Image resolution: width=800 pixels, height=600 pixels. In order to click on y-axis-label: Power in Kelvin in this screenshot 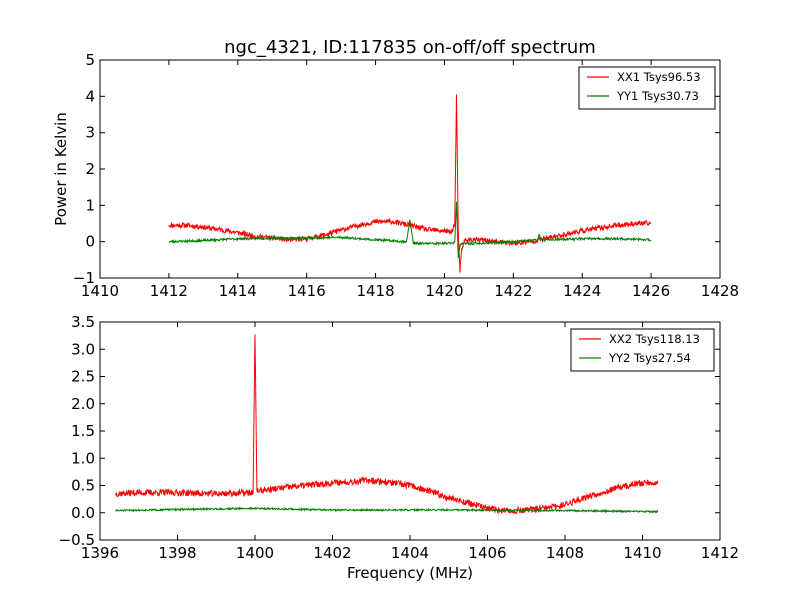, I will do `click(61, 169)`.